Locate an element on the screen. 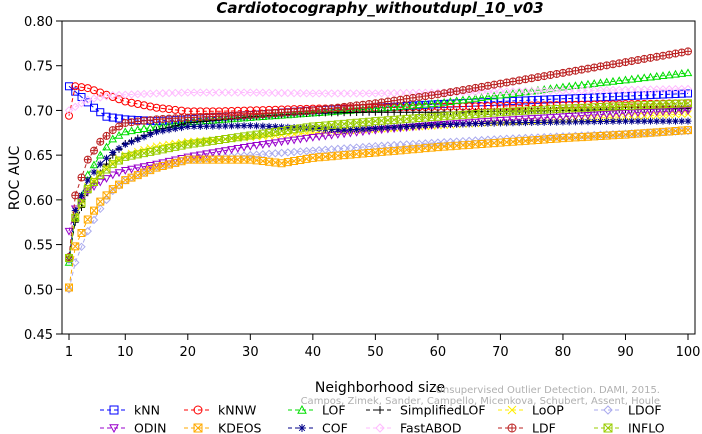 The image size is (702, 434). x-tick-label: 40 is located at coordinates (313, 352).